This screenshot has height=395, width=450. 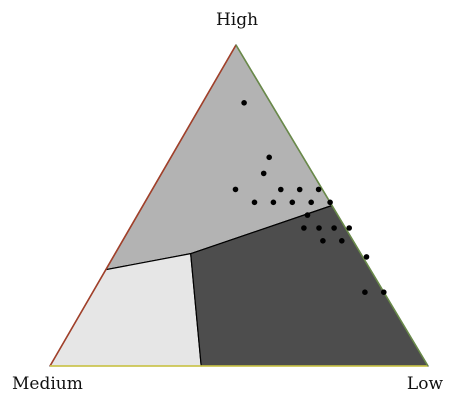 What do you see at coordinates (47, 384) in the screenshot?
I see `vertex-label-medium: Medium` at bounding box center [47, 384].